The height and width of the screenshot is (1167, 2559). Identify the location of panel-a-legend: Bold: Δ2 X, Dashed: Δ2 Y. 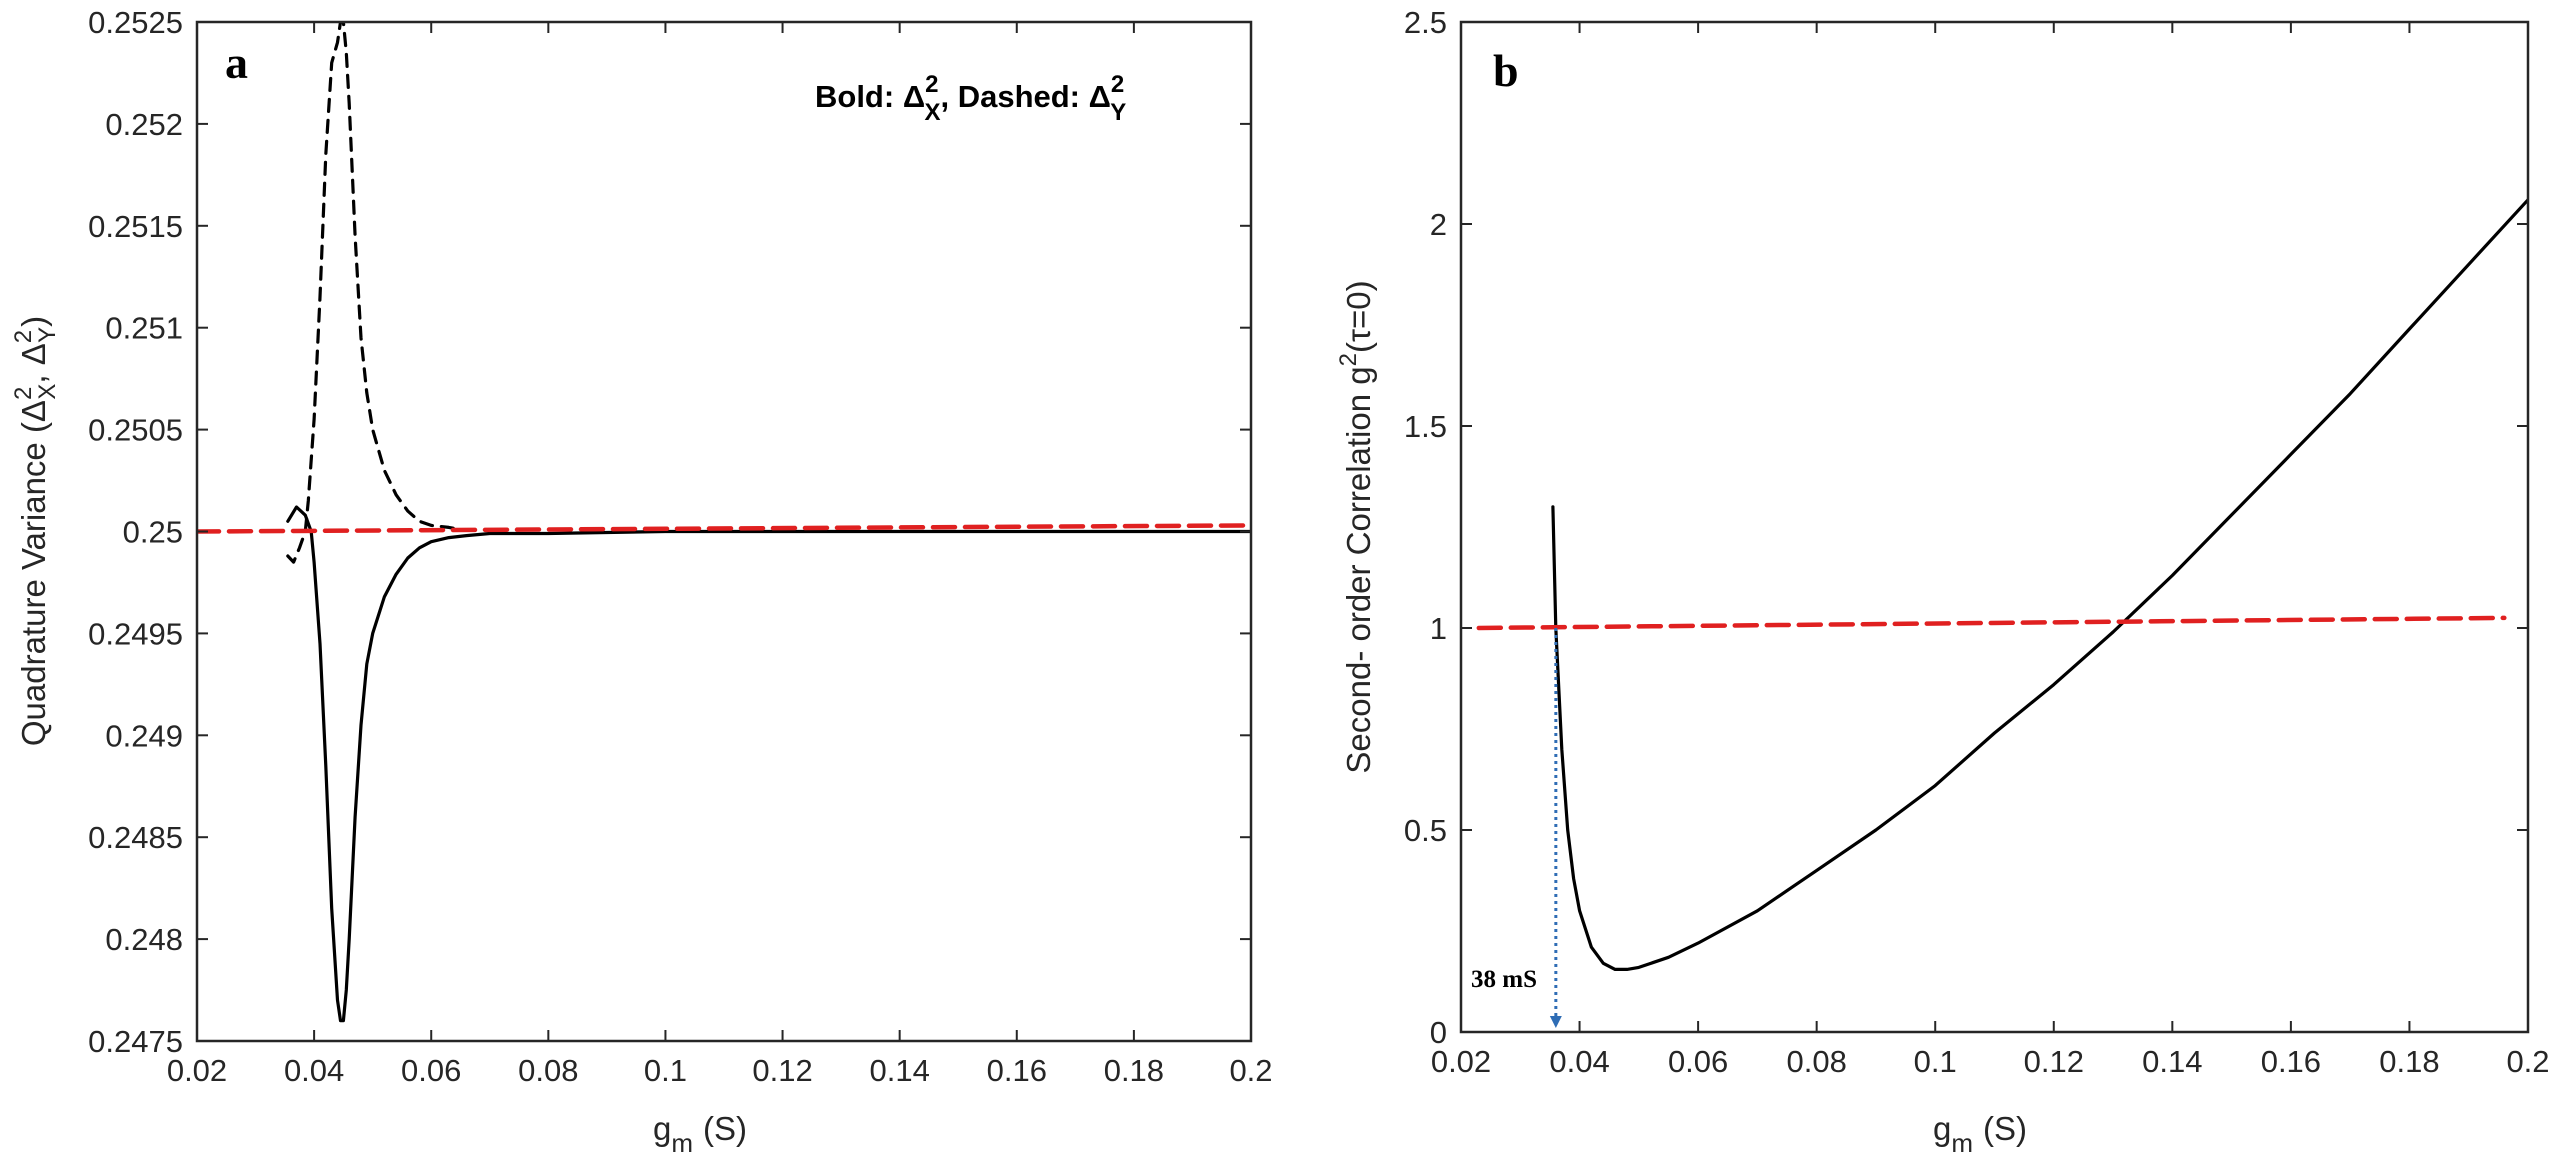
(970, 98).